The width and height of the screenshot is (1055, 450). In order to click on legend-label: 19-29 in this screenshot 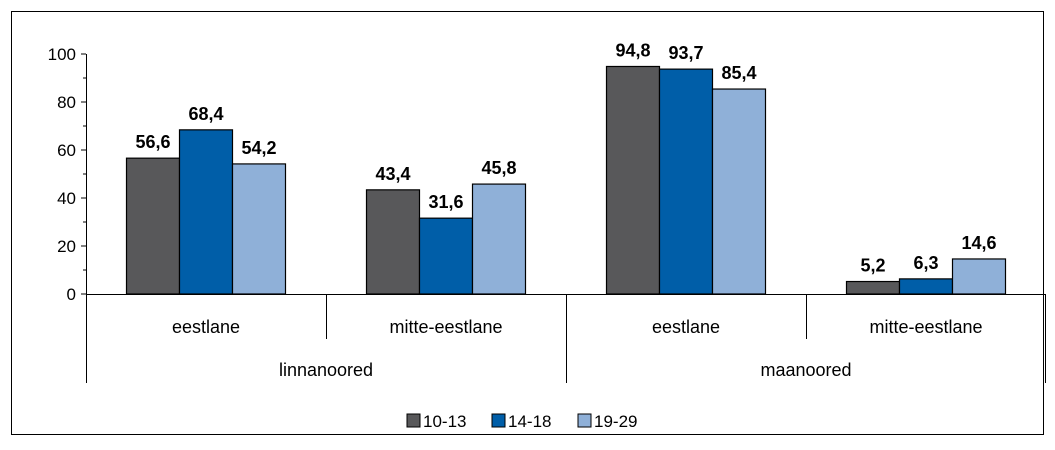, I will do `click(615, 421)`.